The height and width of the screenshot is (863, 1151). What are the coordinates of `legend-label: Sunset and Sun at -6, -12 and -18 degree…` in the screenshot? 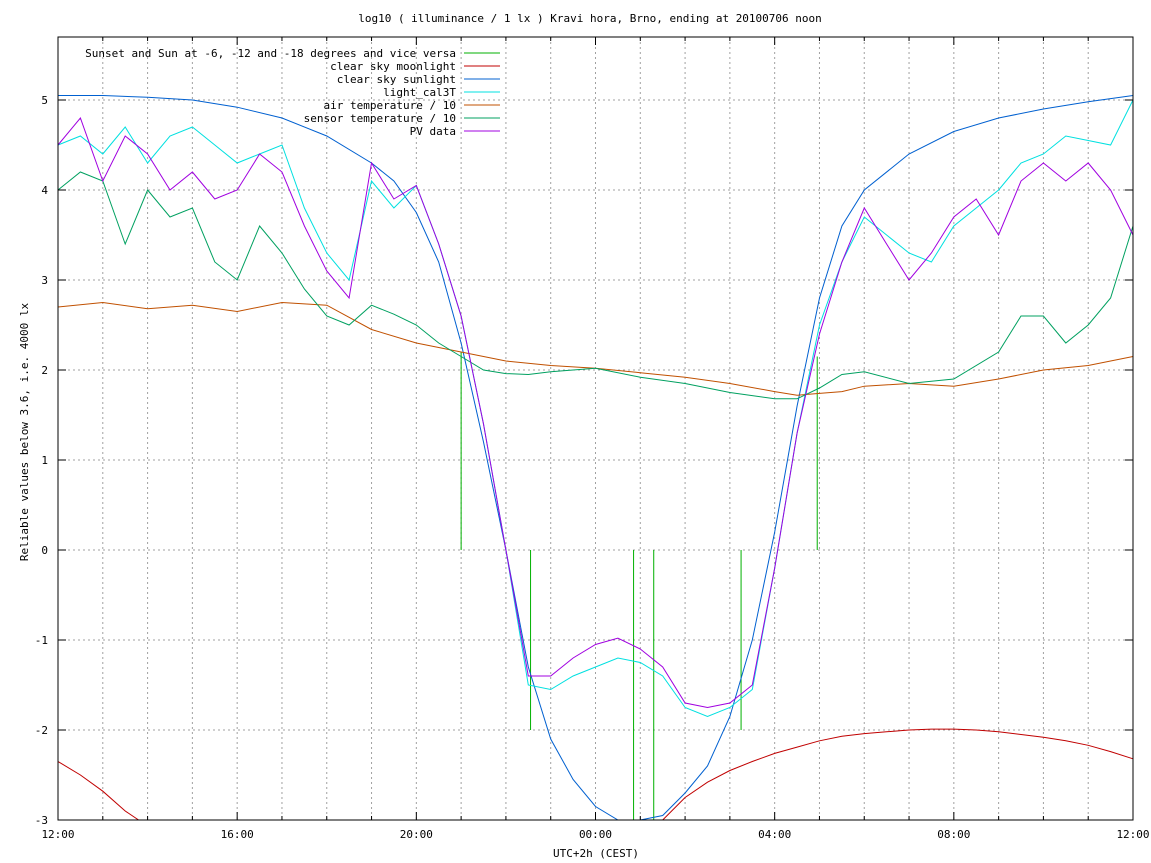 It's located at (270, 53).